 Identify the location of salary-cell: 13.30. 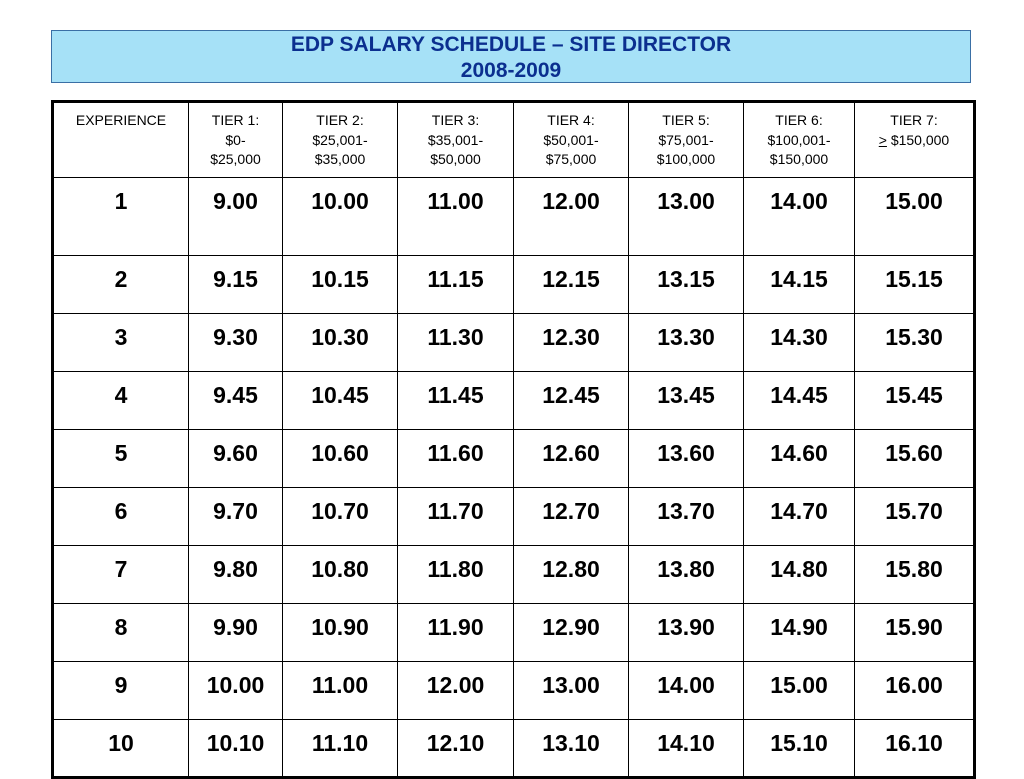
(686, 342).